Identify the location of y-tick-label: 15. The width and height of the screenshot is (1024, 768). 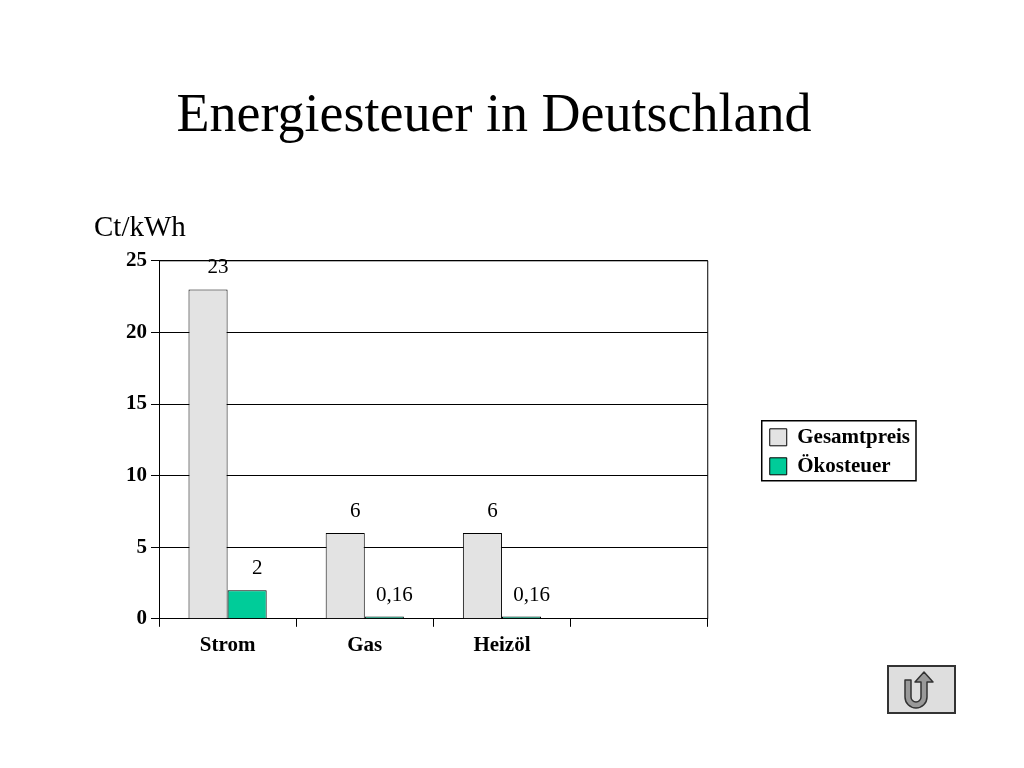
(136, 402).